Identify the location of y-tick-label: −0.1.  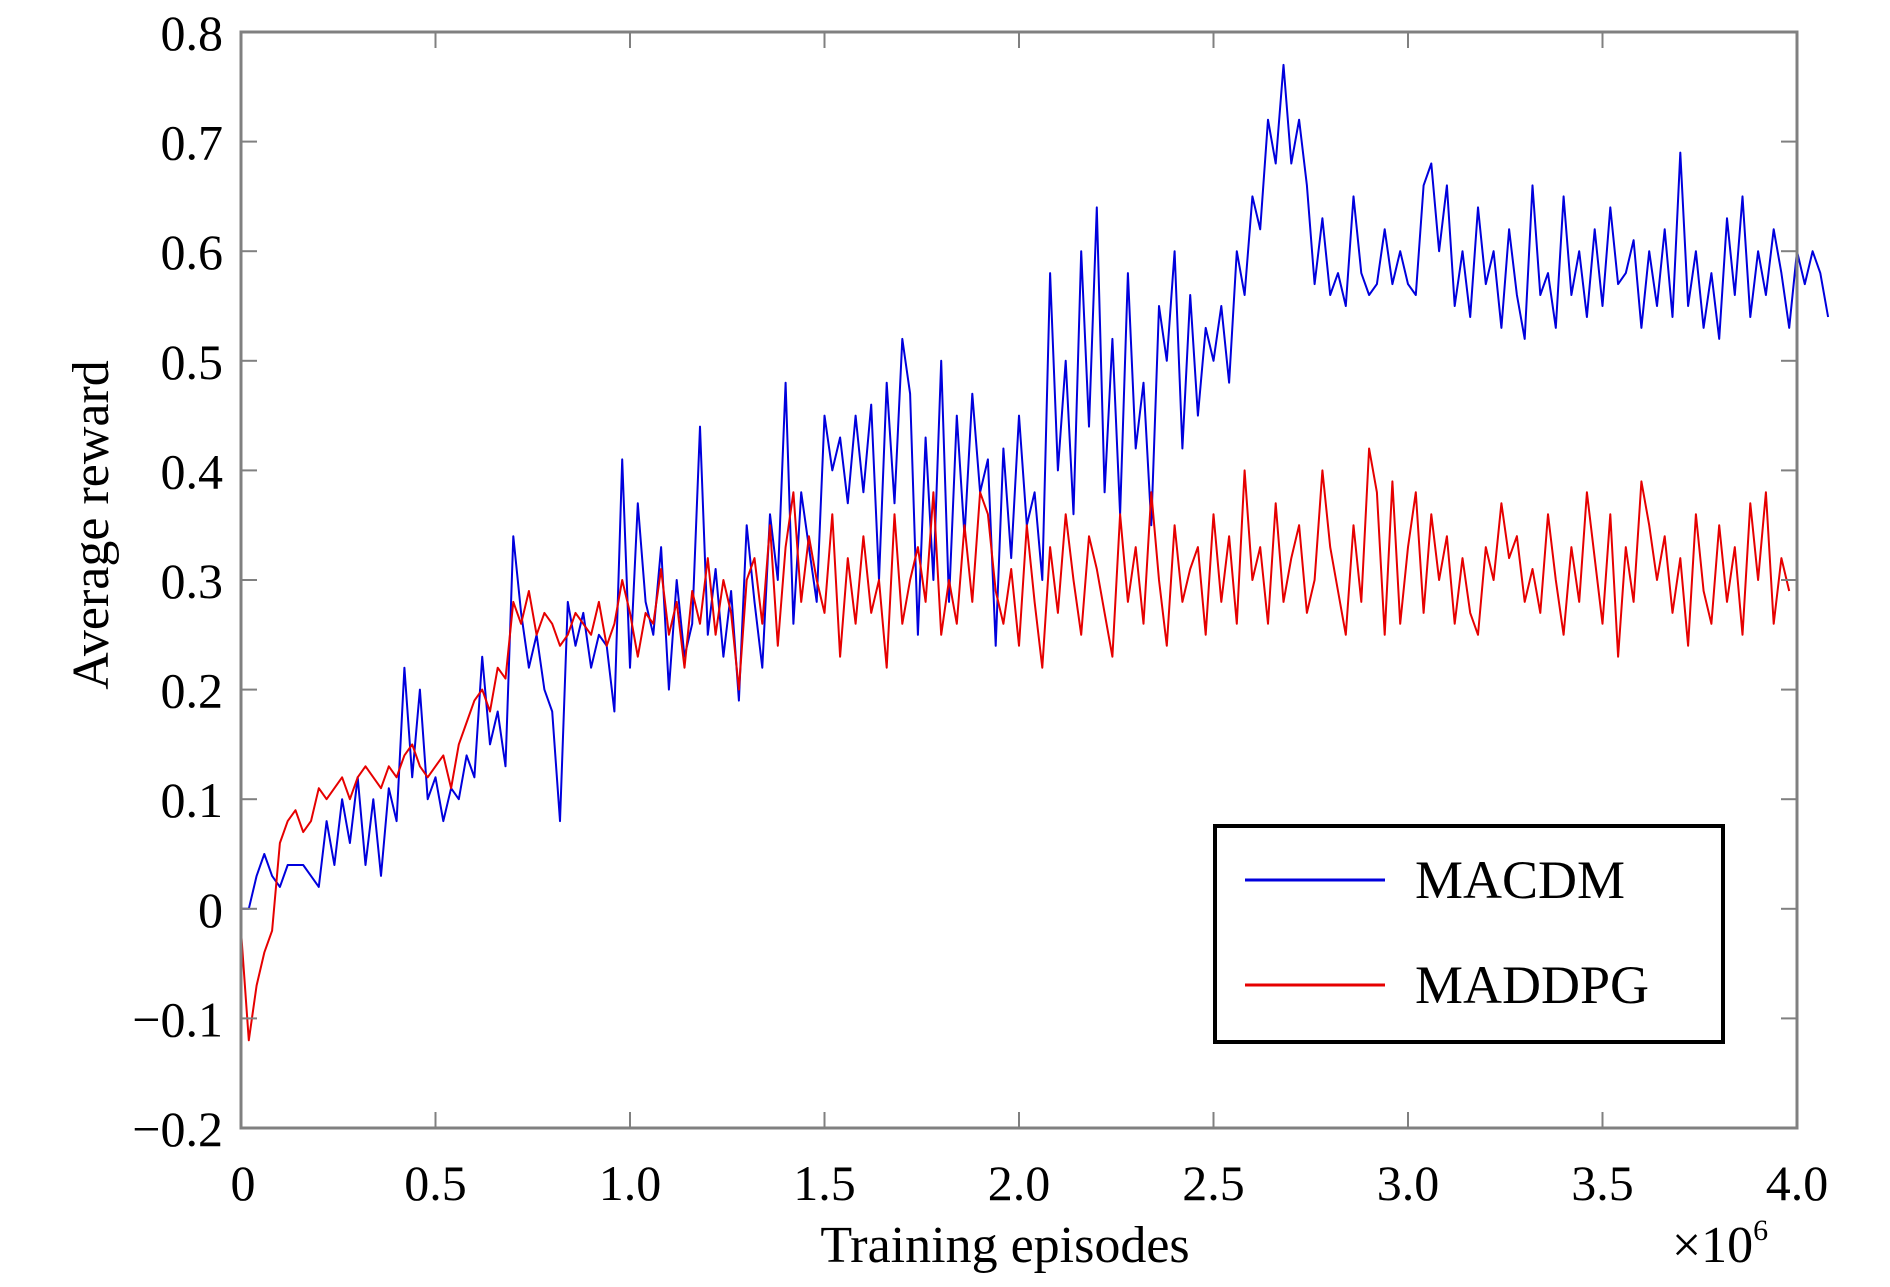
(177, 1019).